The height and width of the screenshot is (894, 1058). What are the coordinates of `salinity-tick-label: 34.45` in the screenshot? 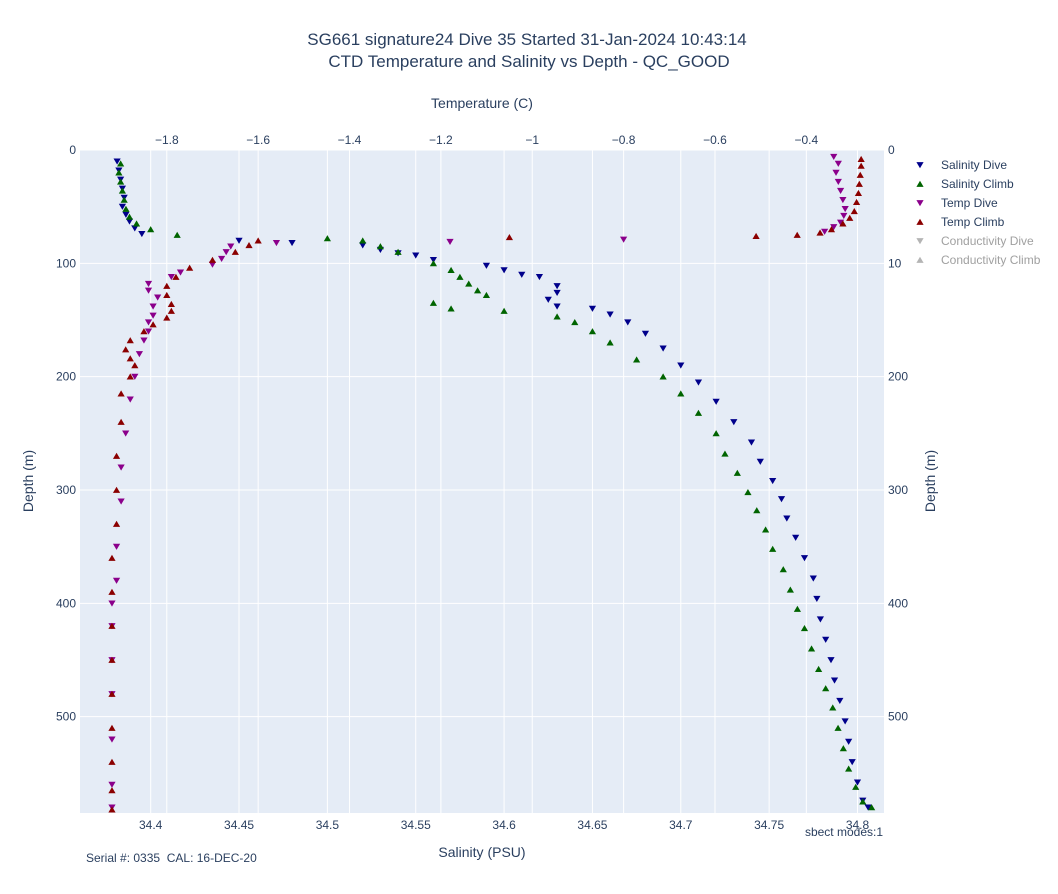 It's located at (239, 825).